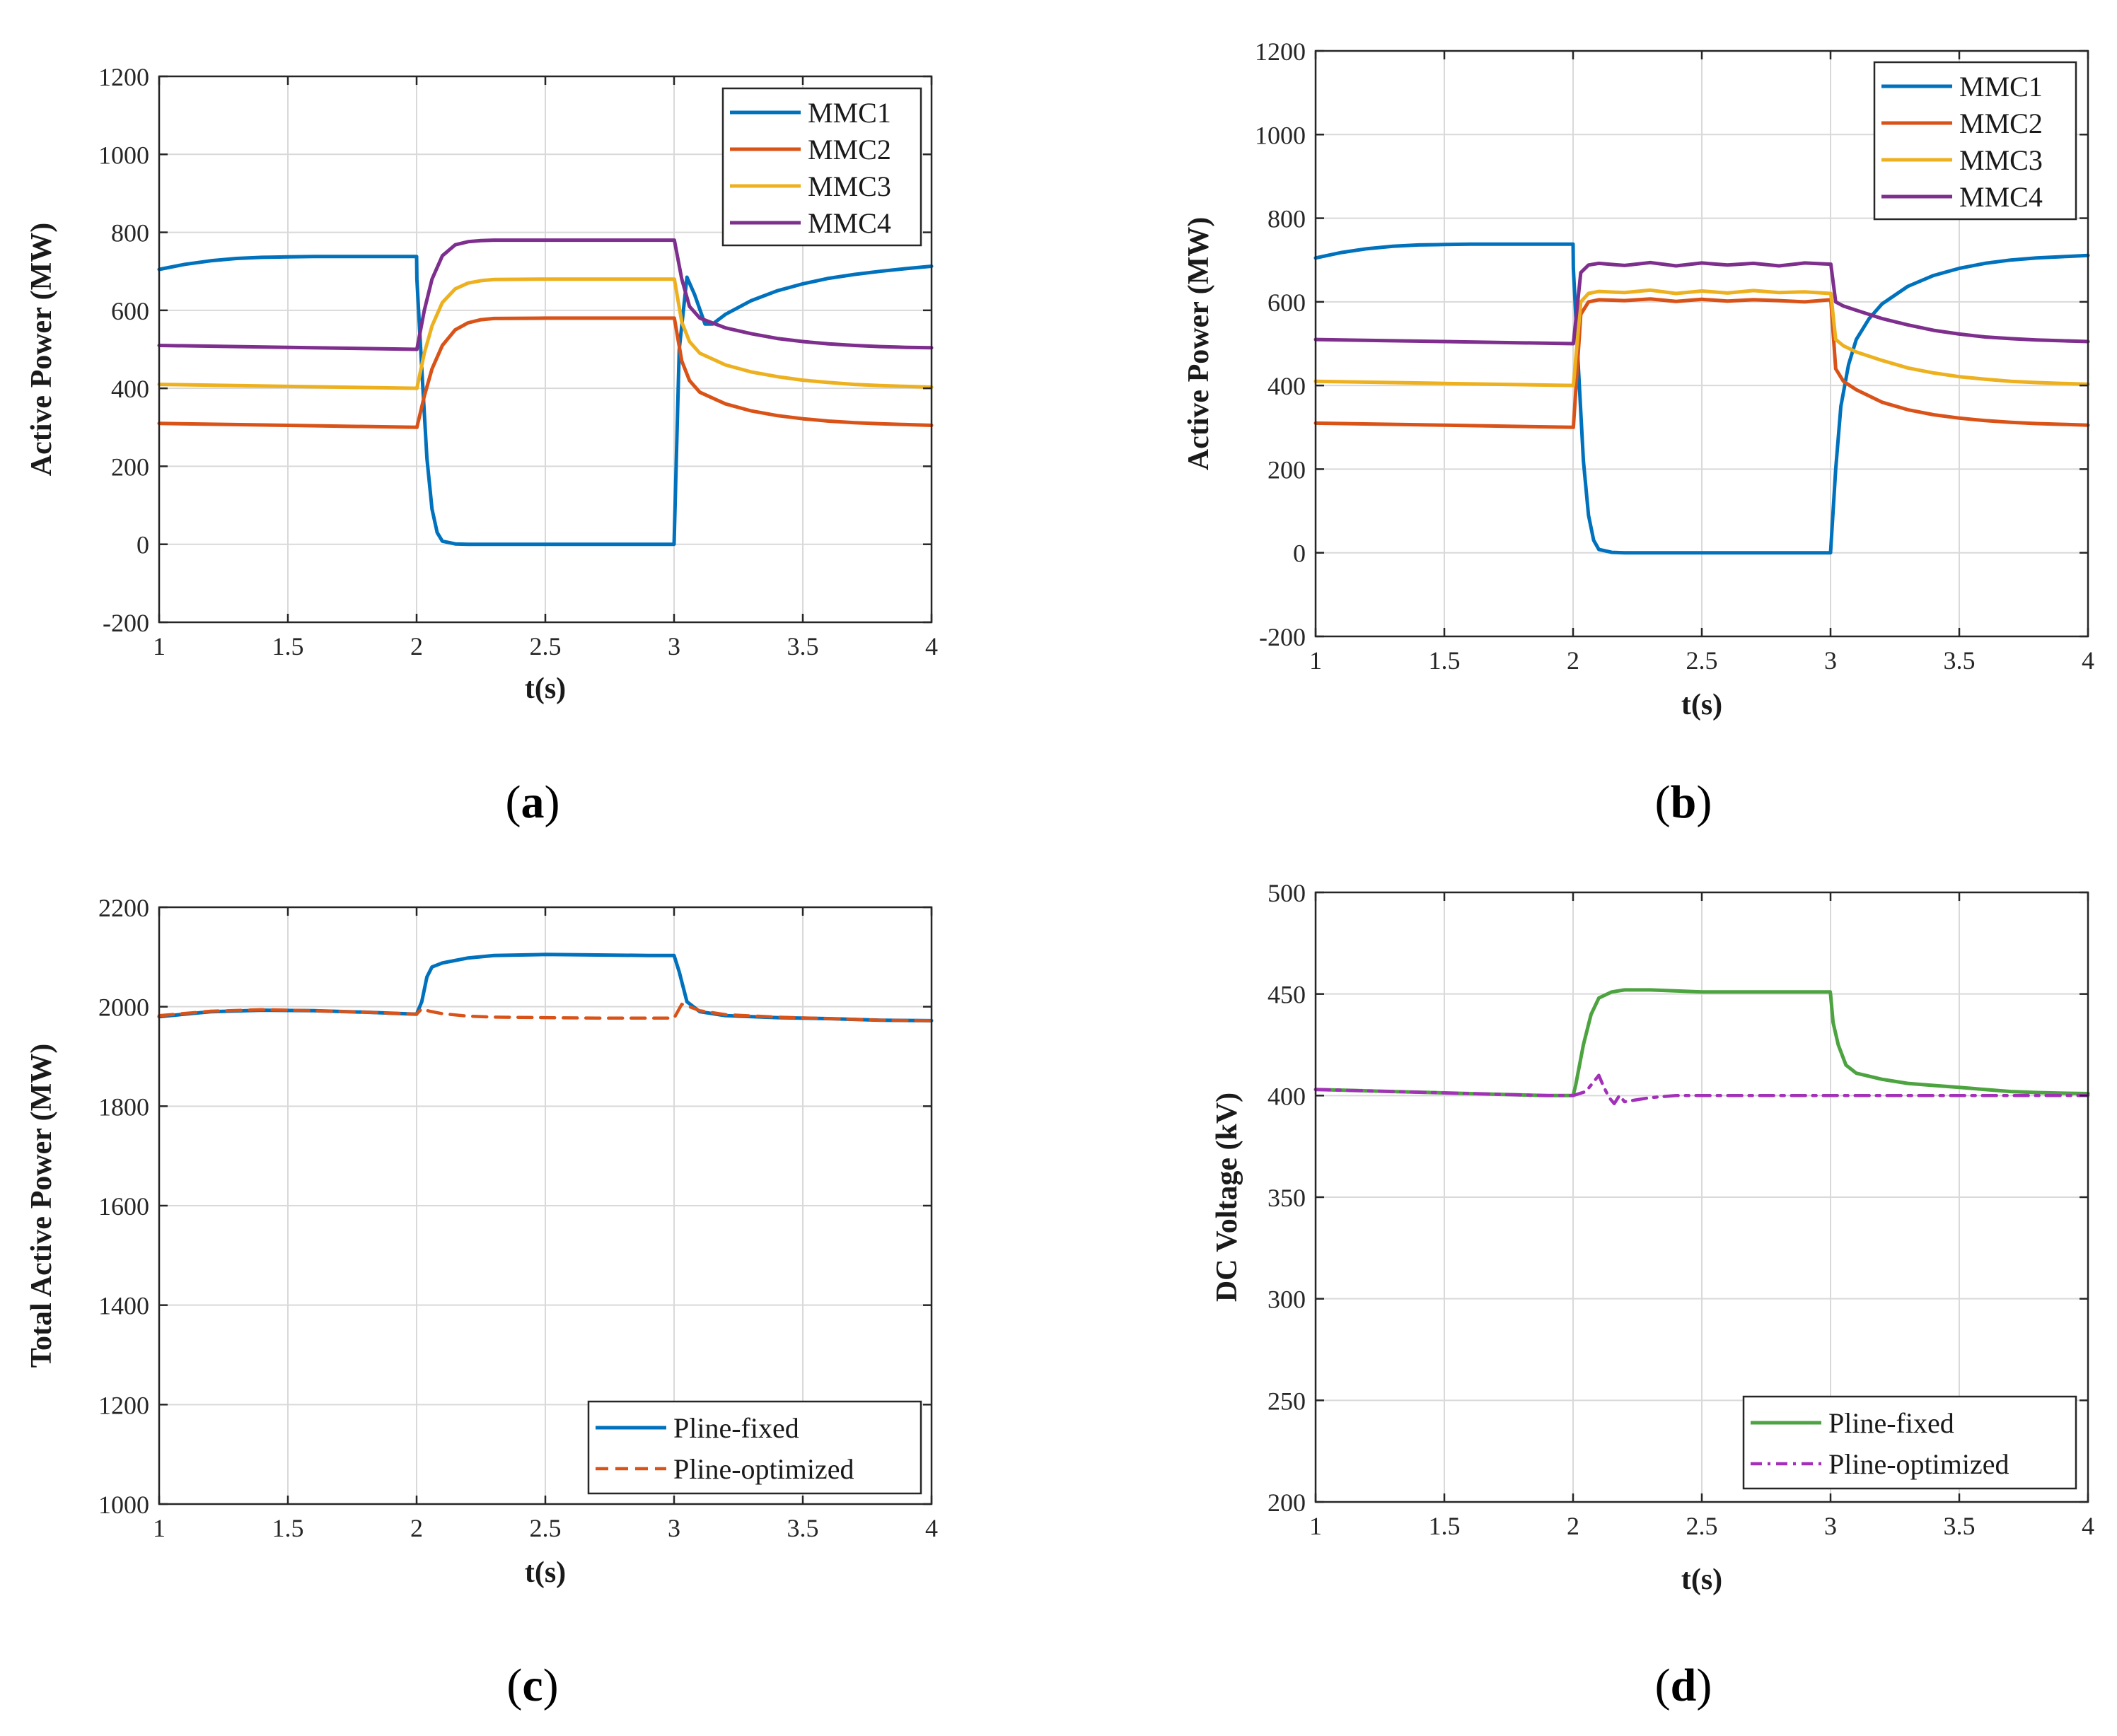 Image resolution: width=2117 pixels, height=1736 pixels. I want to click on caption-a: (a), so click(533, 802).